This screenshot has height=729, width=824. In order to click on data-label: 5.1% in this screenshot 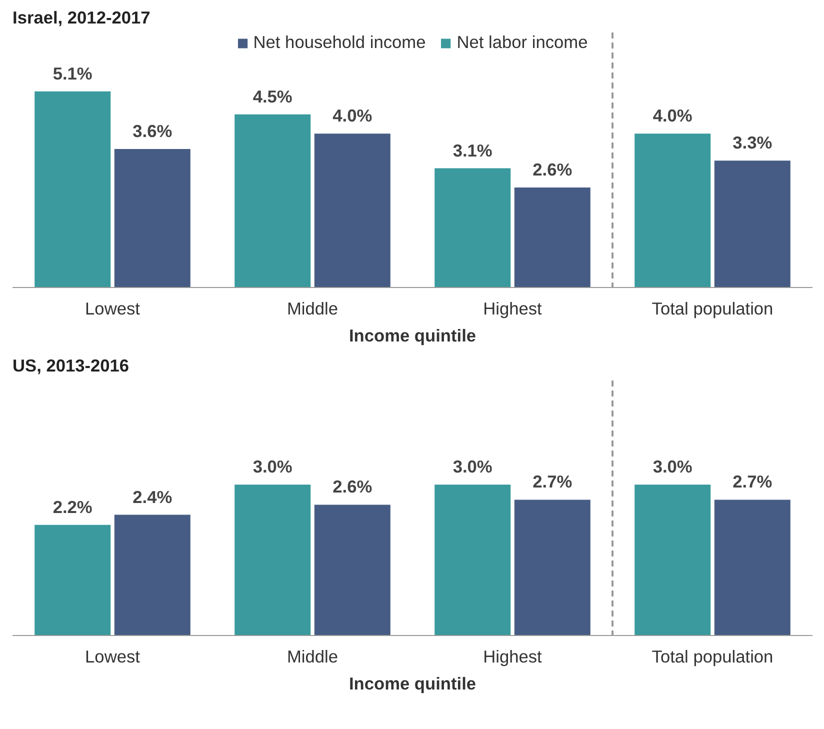, I will do `click(72, 73)`.